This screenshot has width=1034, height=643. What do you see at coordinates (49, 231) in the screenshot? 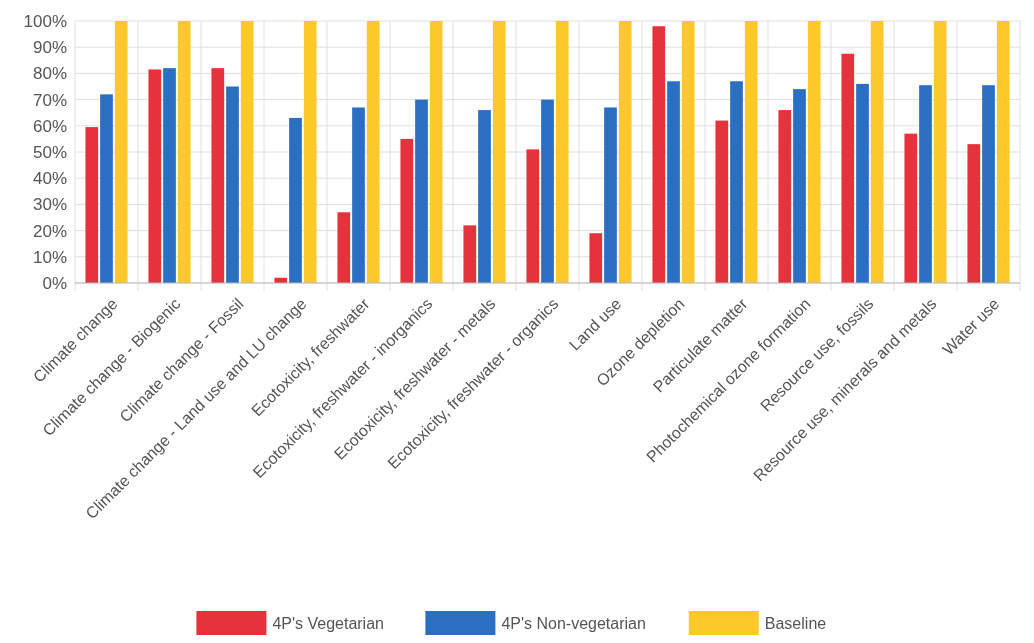
I see `y-tick-label: 20%` at bounding box center [49, 231].